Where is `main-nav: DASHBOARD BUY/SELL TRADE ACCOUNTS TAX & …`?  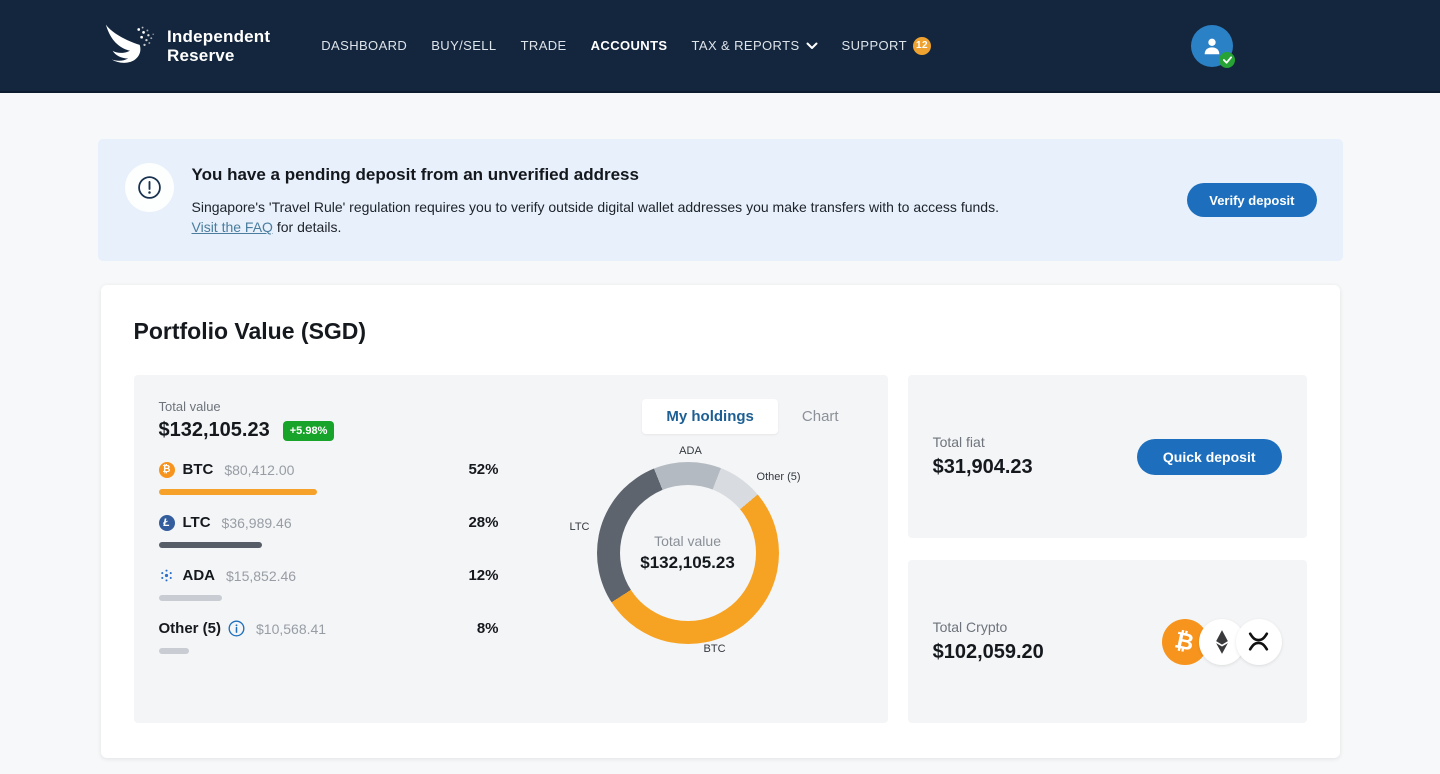 main-nav: DASHBOARD BUY/SELL TRADE ACCOUNTS TAX & … is located at coordinates (756, 46).